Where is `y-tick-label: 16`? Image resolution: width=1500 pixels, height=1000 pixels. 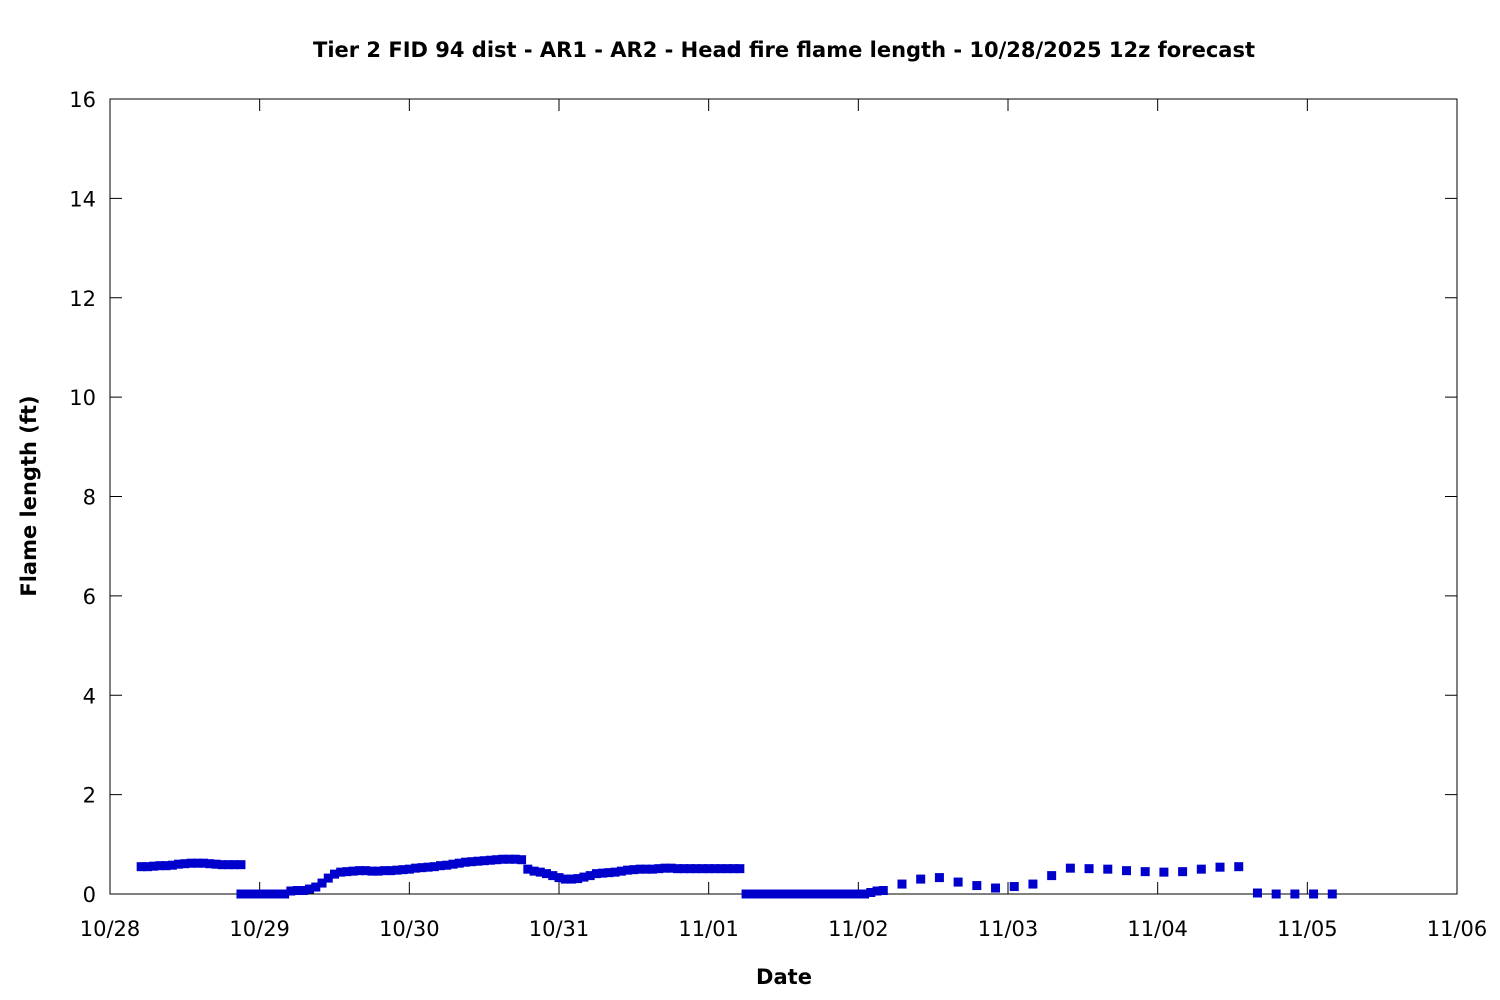 y-tick-label: 16 is located at coordinates (82, 100).